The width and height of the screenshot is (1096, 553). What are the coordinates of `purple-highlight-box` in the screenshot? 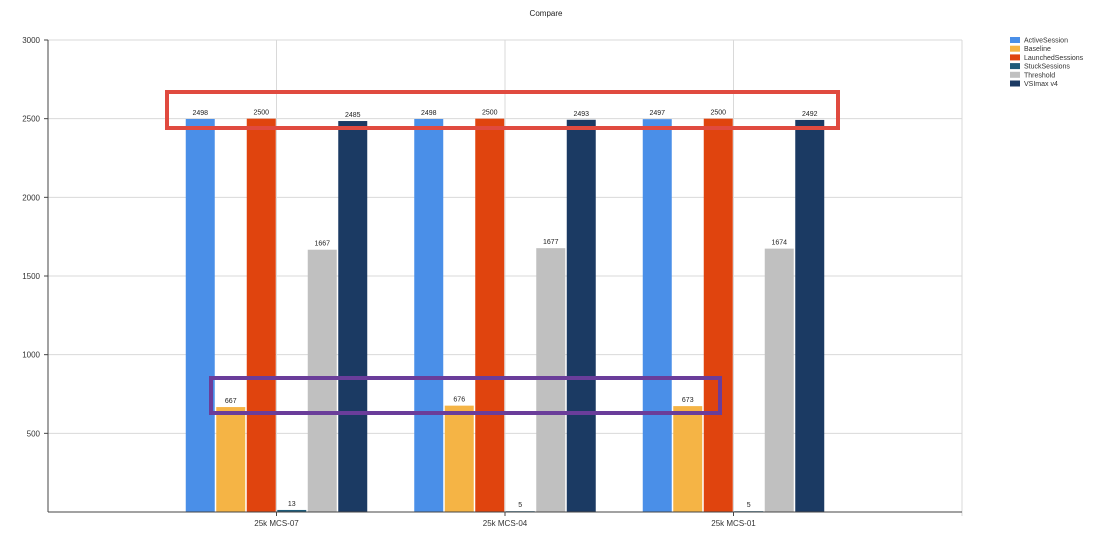 It's located at (465, 395).